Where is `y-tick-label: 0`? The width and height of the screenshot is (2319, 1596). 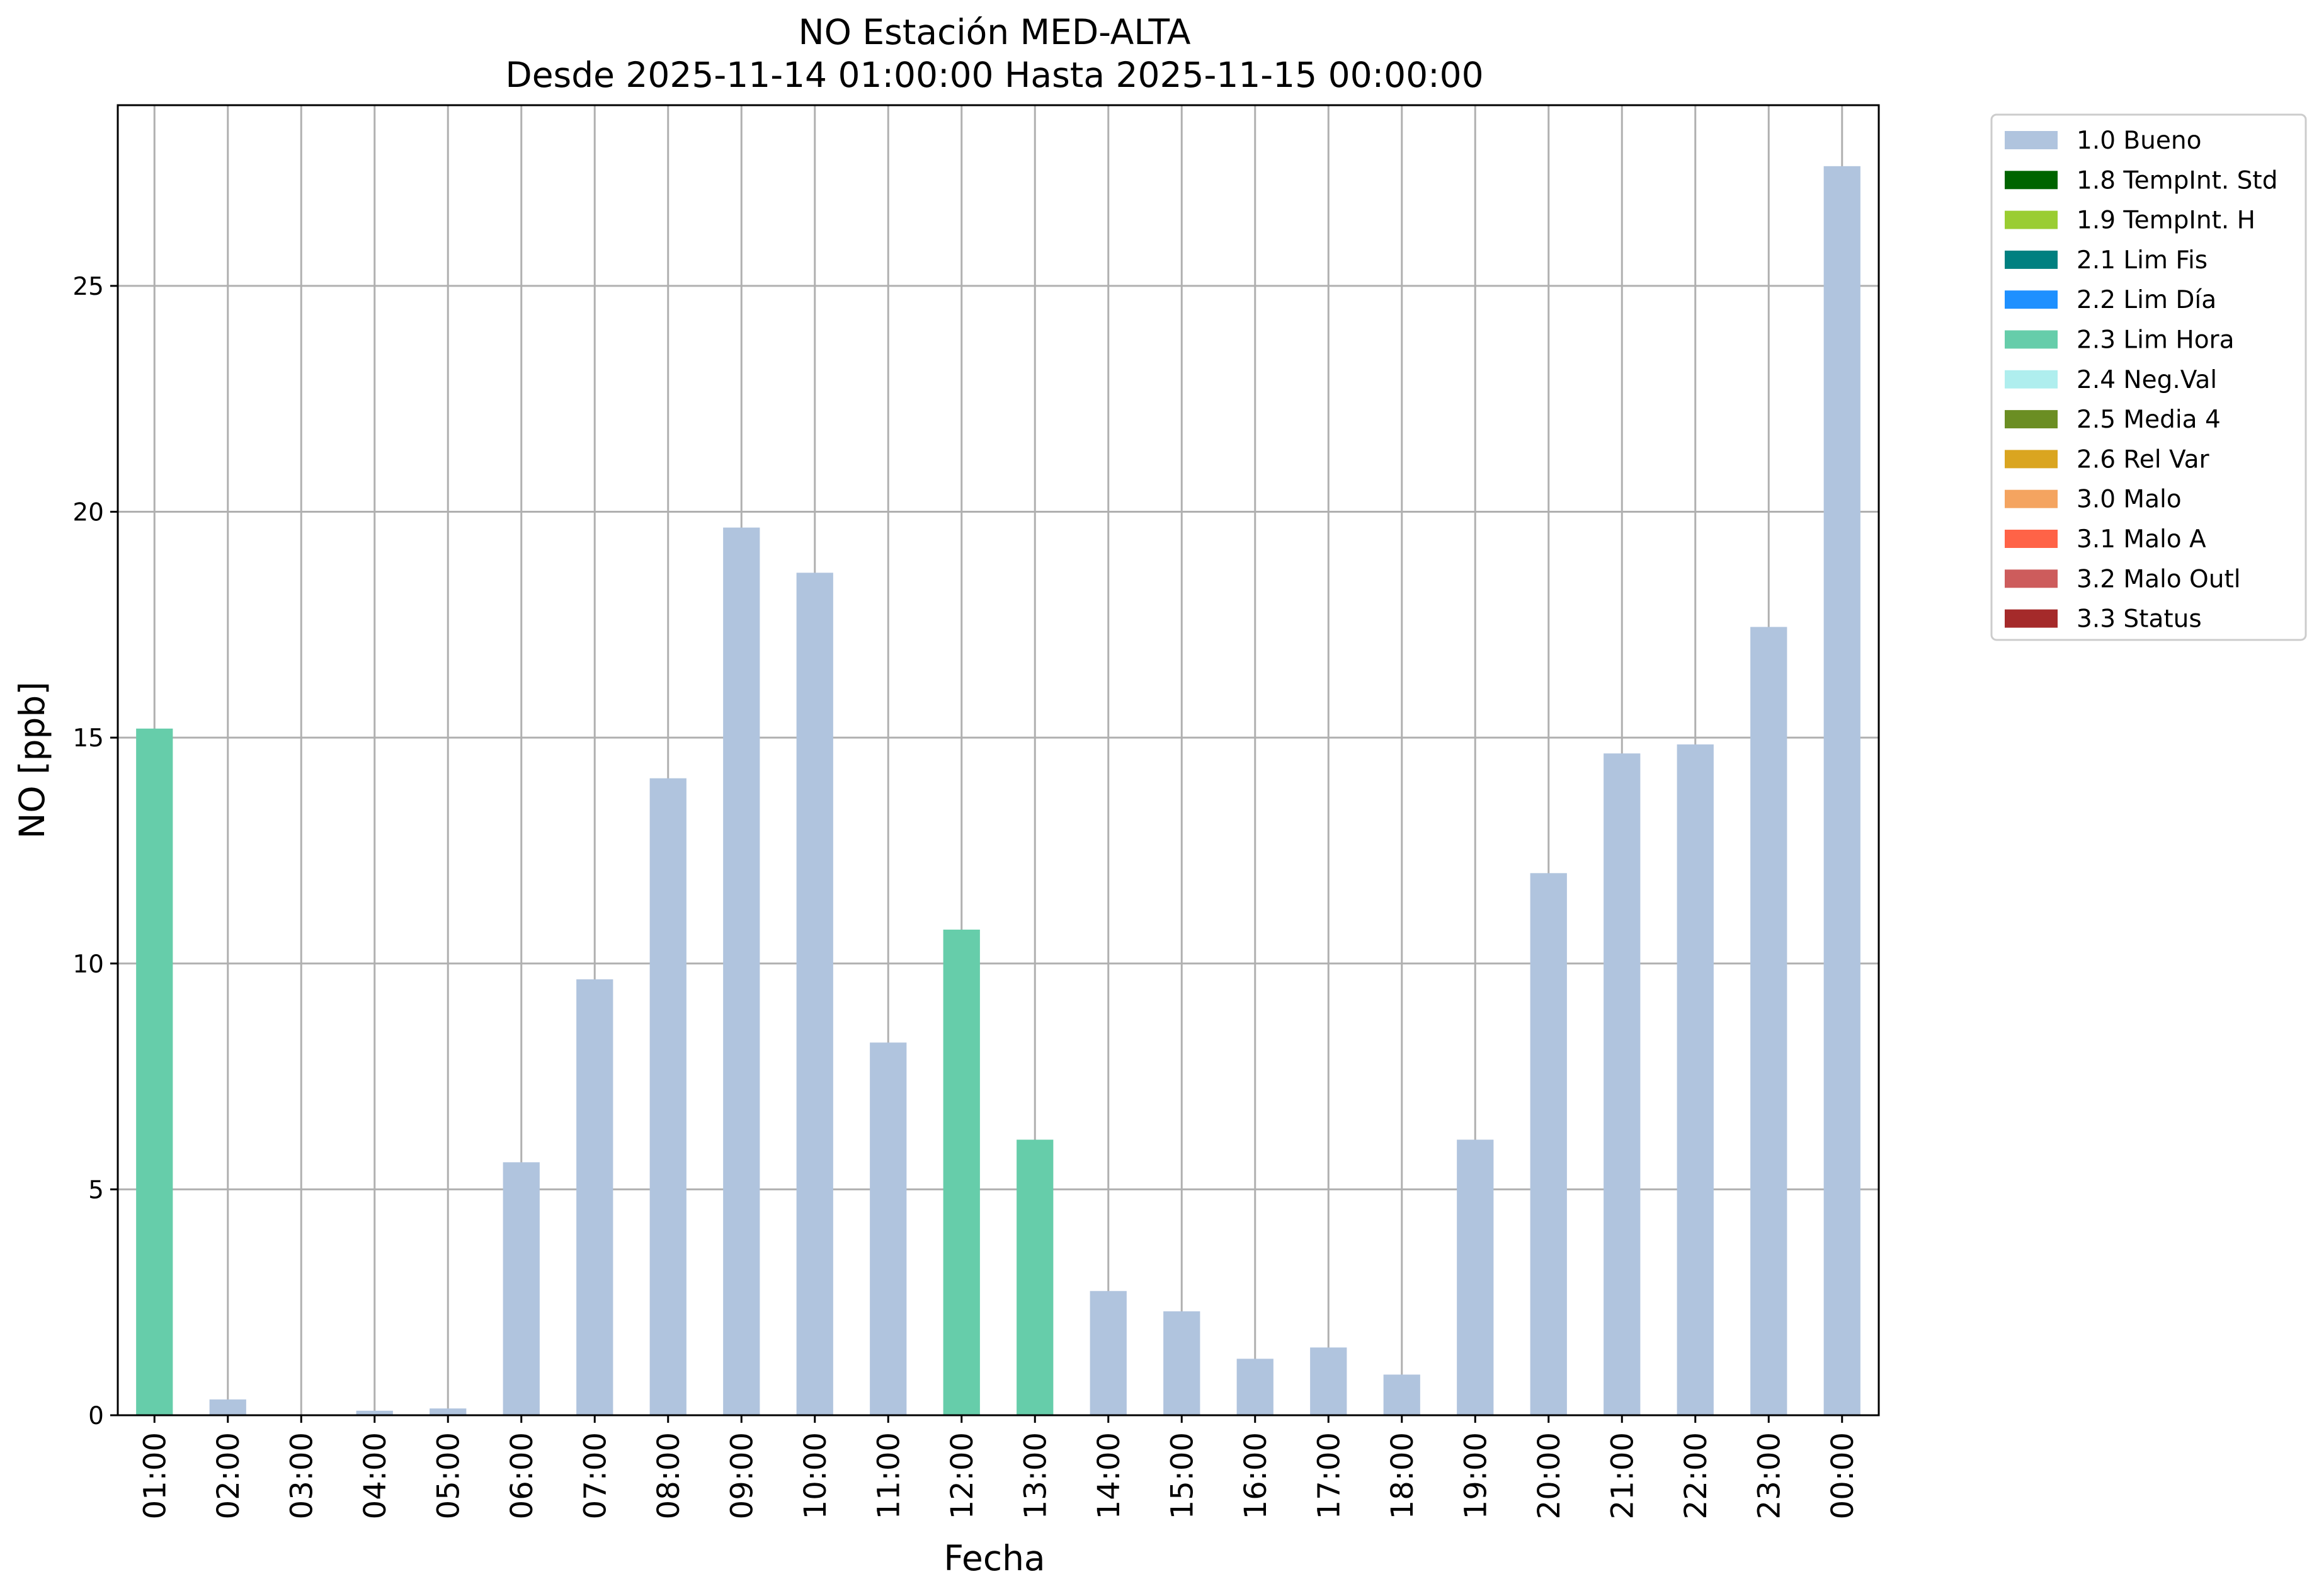
y-tick-label: 0 is located at coordinates (96, 1416).